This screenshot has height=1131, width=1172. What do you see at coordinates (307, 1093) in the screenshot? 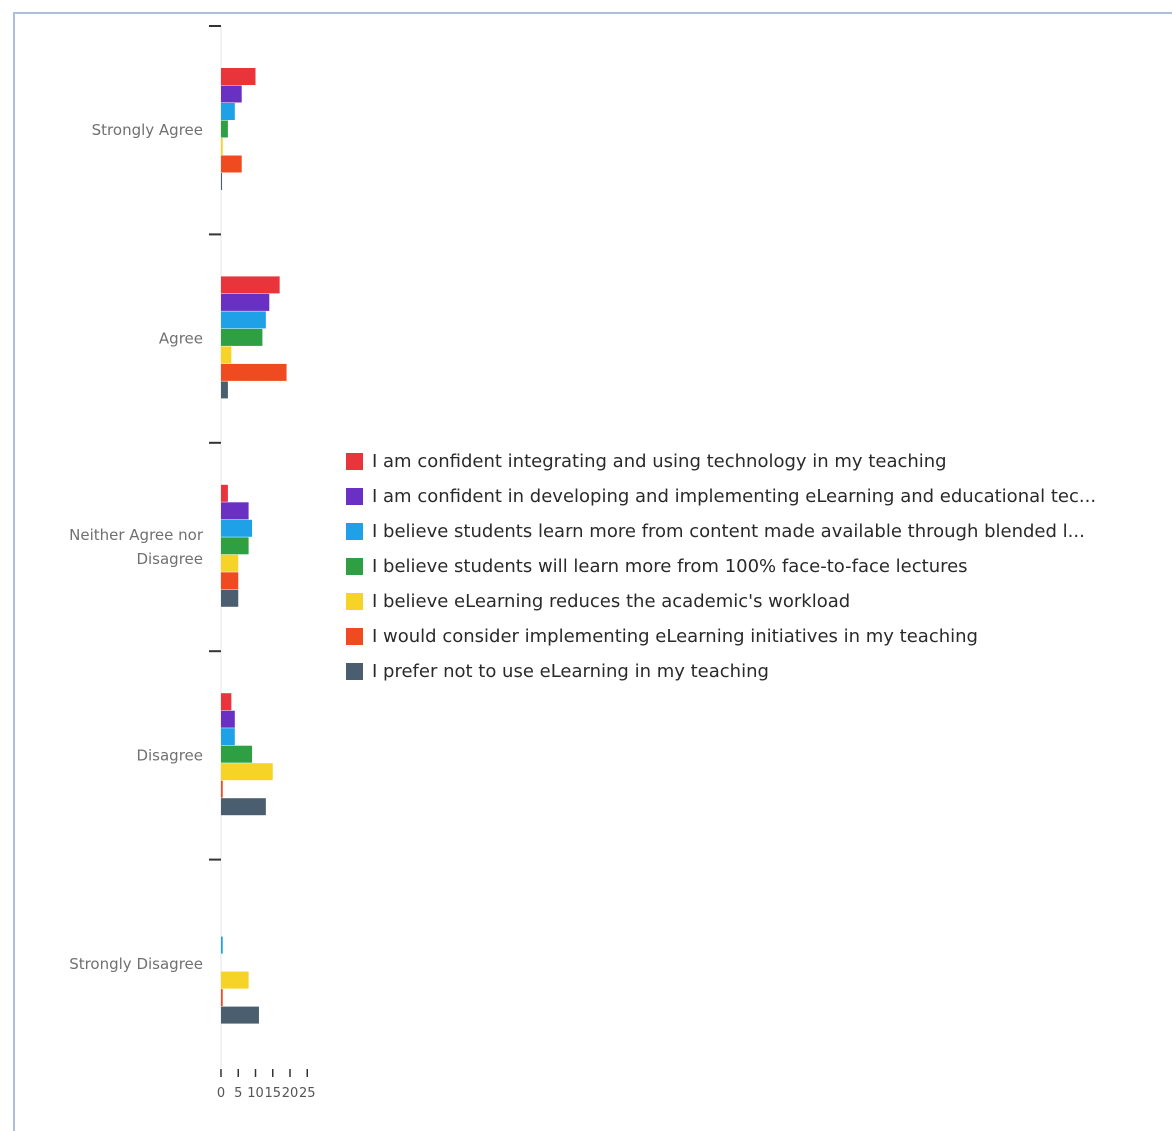
I see `x-tick-label: 25` at bounding box center [307, 1093].